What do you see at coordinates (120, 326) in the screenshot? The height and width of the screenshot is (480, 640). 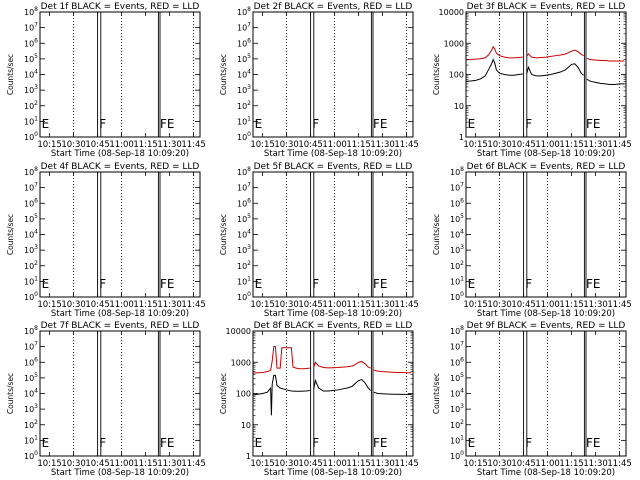 I see `panel-title: Det 7f BLACK = Events, RED = LLD` at bounding box center [120, 326].